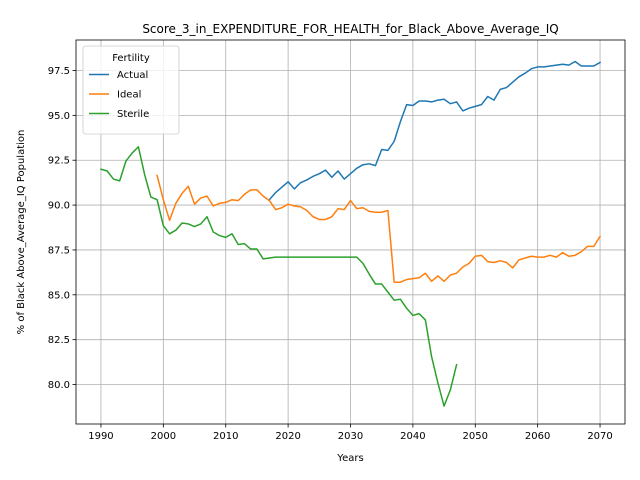 This screenshot has height=480, width=640. What do you see at coordinates (59, 71) in the screenshot?
I see `y-tick-label: 97.5` at bounding box center [59, 71].